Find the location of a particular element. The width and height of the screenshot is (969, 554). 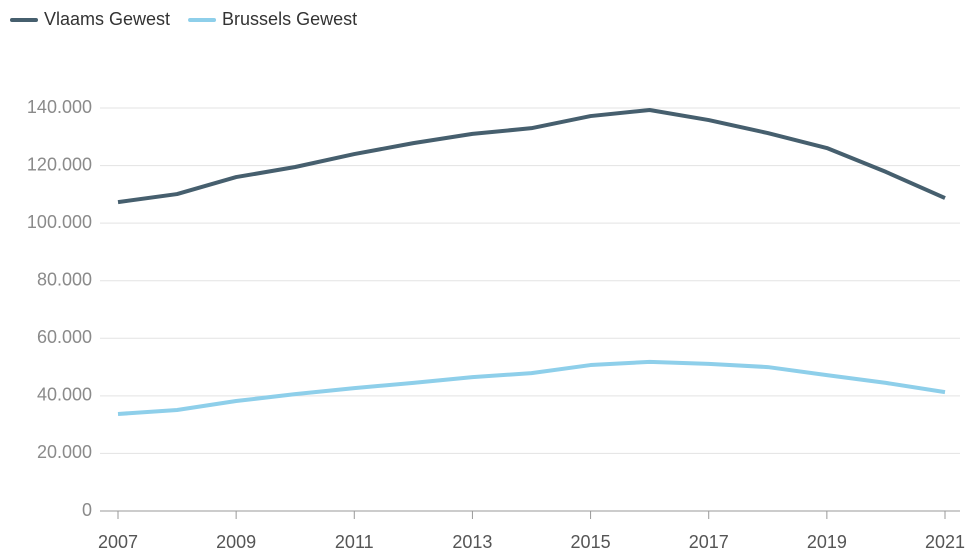

x-tick-label: 2009 is located at coordinates (236, 542).